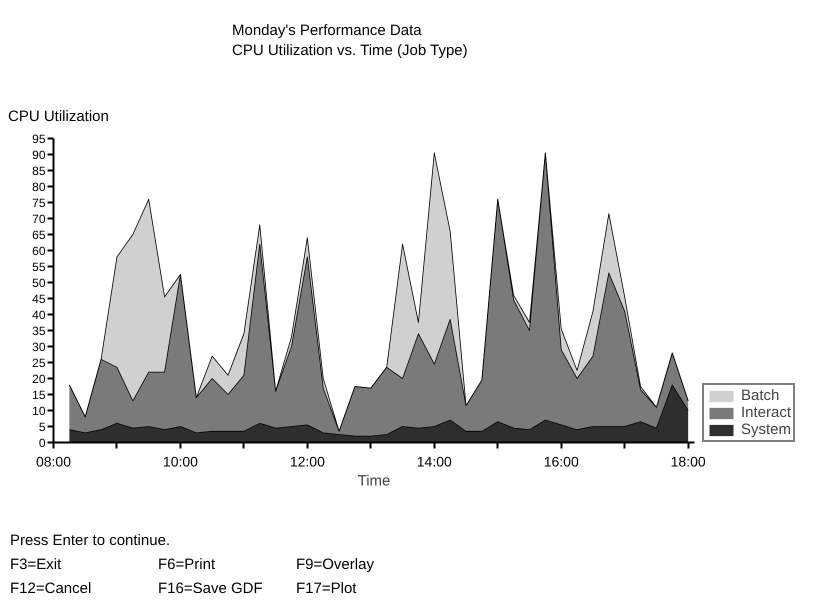 The height and width of the screenshot is (605, 838). I want to click on y-tick-label: 20, so click(39, 379).